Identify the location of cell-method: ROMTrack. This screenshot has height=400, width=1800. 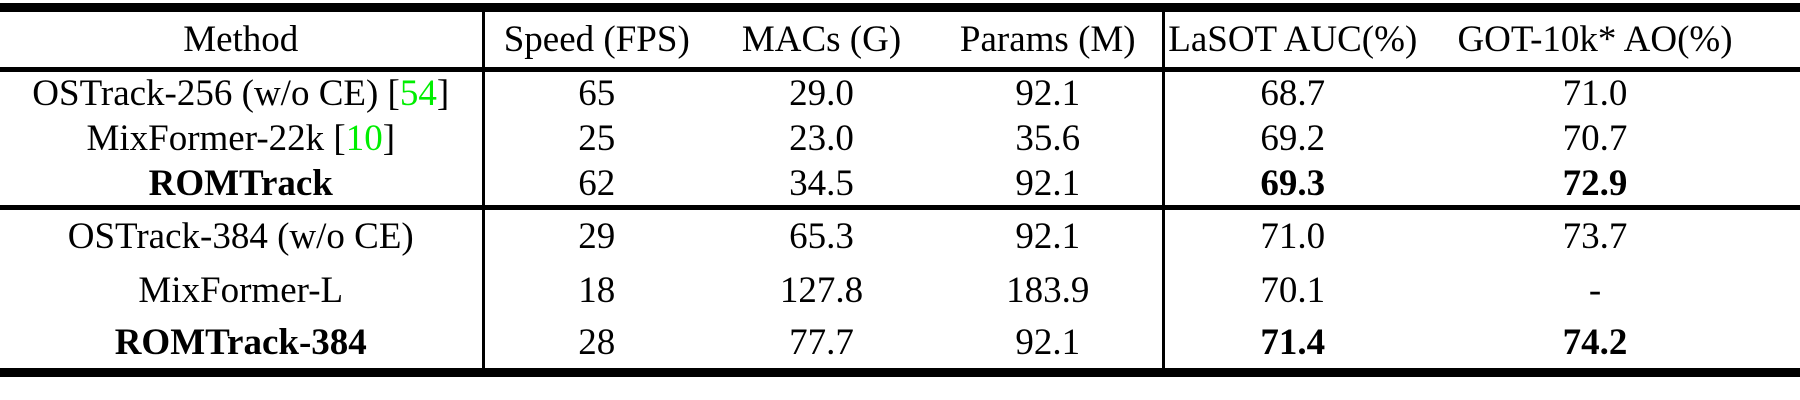
(242, 184).